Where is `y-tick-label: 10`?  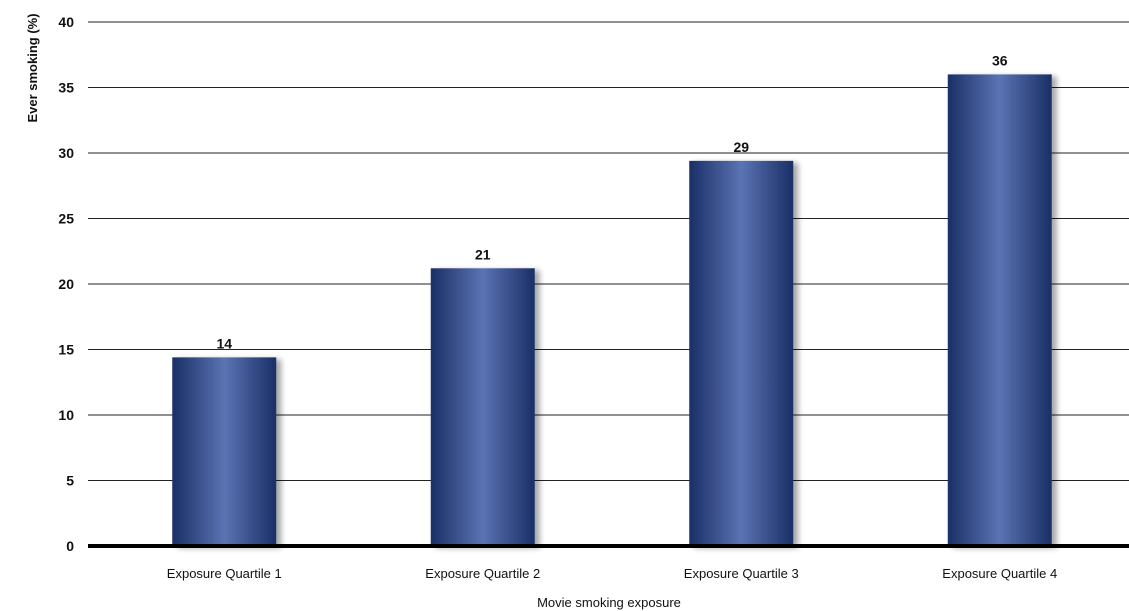 y-tick-label: 10 is located at coordinates (66, 415).